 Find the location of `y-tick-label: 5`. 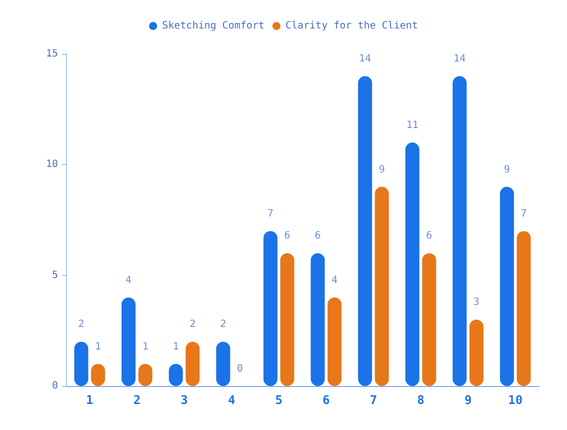

y-tick-label: 5 is located at coordinates (55, 275).